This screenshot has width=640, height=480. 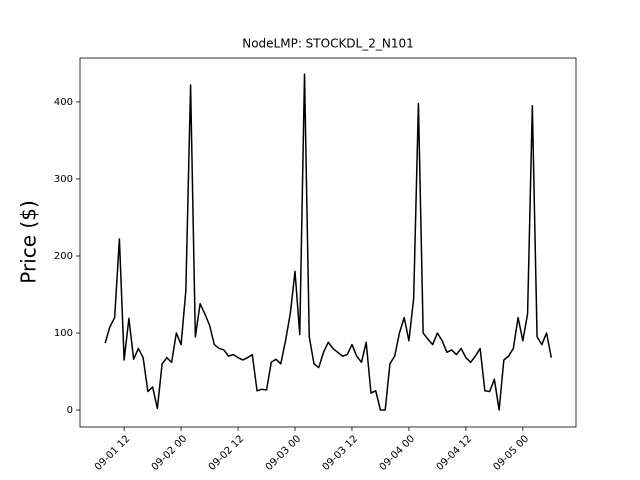 I want to click on x-tick-label: 09-05 00, so click(x=512, y=453).